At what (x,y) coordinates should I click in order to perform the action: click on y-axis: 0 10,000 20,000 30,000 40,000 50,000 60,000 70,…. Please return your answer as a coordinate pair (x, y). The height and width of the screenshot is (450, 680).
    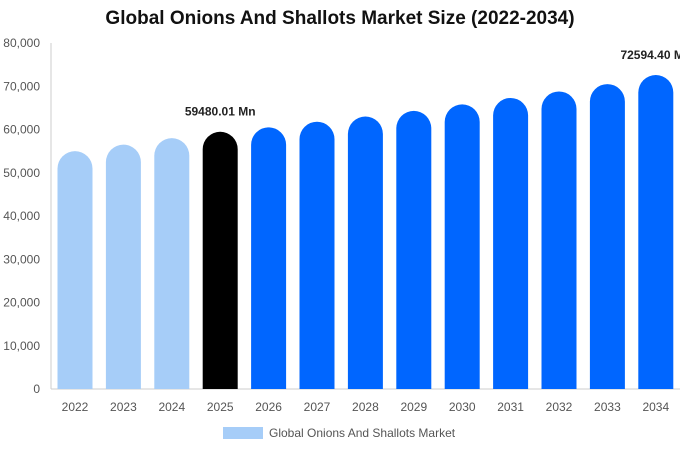
    Looking at the image, I should click on (27, 216).